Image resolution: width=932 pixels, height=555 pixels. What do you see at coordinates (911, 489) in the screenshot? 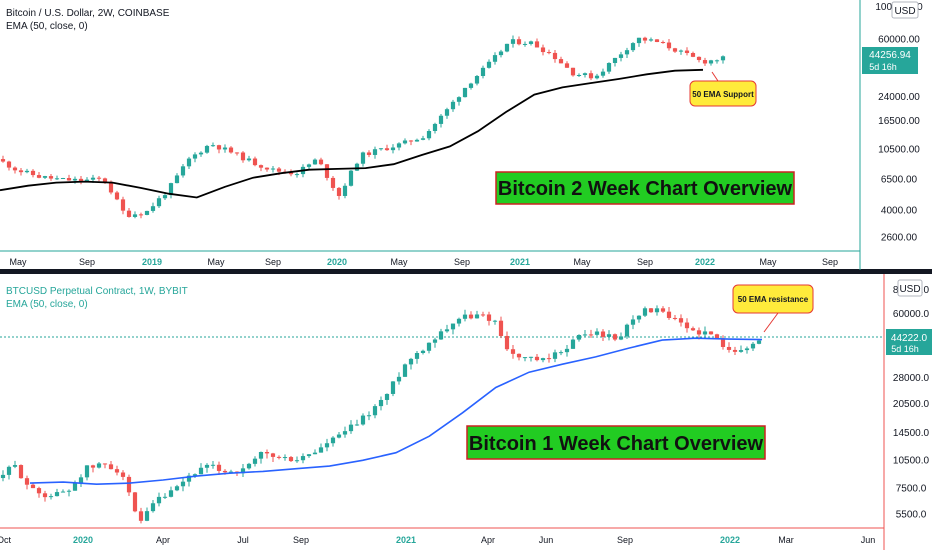
I see `bottom-y-tick-label: 7500.0` at bounding box center [911, 489].